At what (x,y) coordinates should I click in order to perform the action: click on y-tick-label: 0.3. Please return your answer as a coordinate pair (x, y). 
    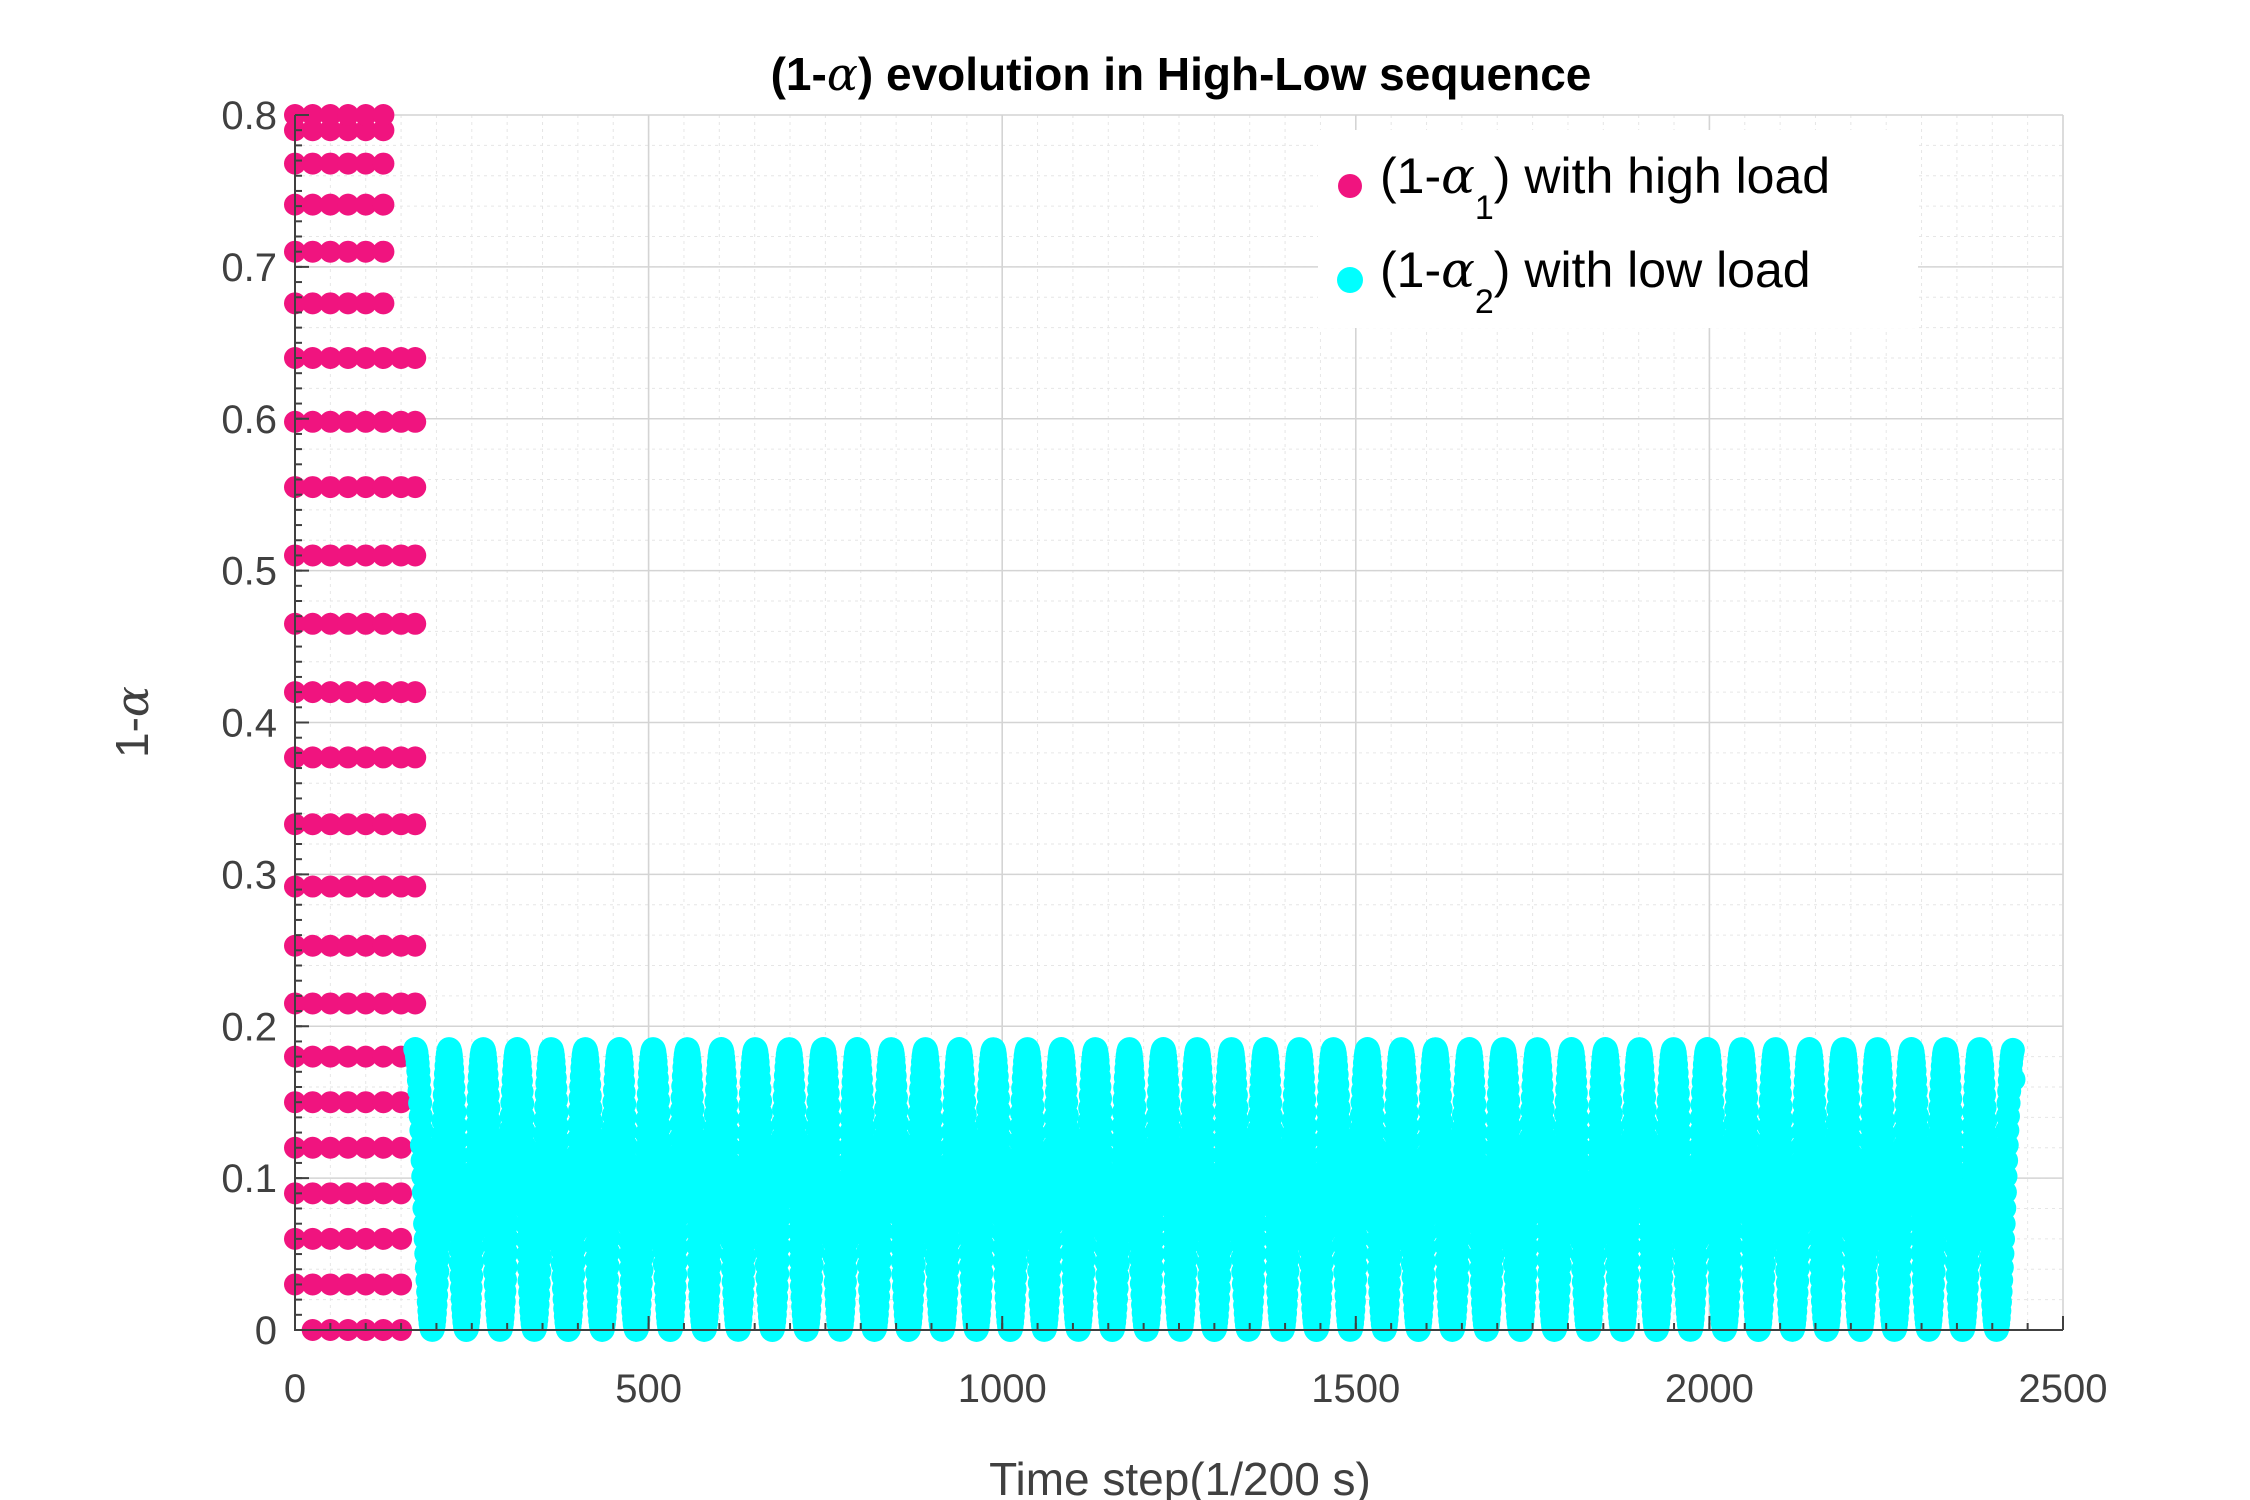
    Looking at the image, I should click on (249, 875).